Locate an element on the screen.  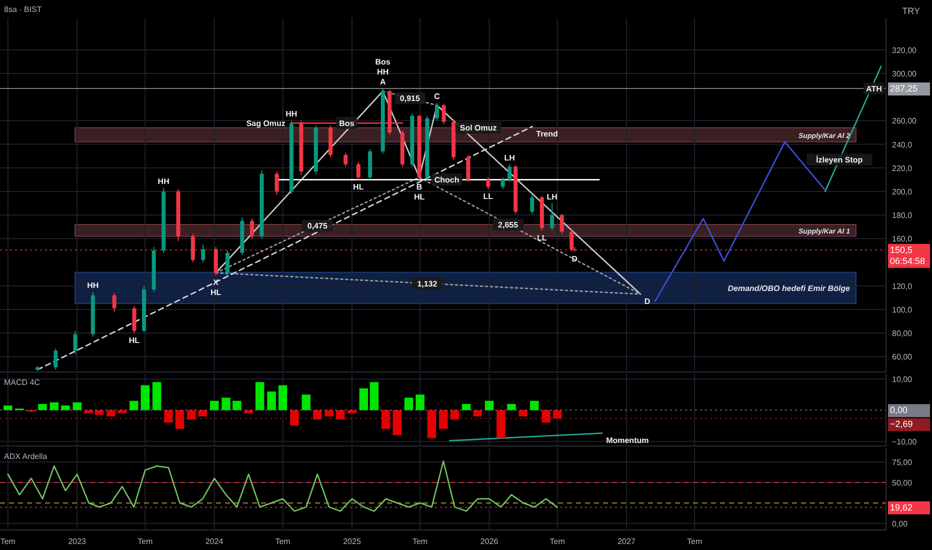
chart-title: 8sa · BIST is located at coordinates (23, 9).